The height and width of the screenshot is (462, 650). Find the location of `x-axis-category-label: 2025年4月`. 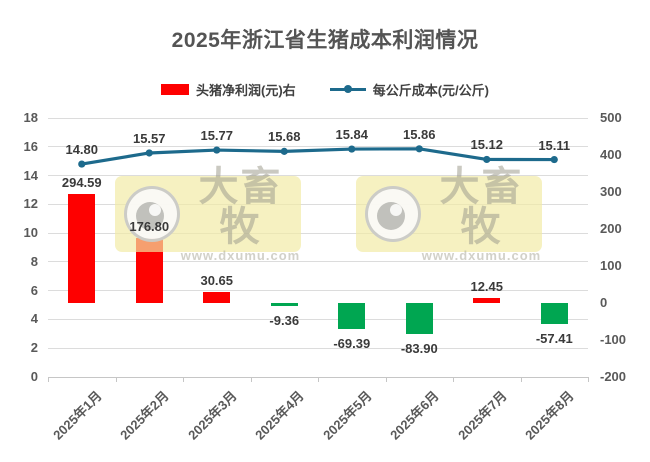

x-axis-category-label: 2025年4月 is located at coordinates (279, 415).